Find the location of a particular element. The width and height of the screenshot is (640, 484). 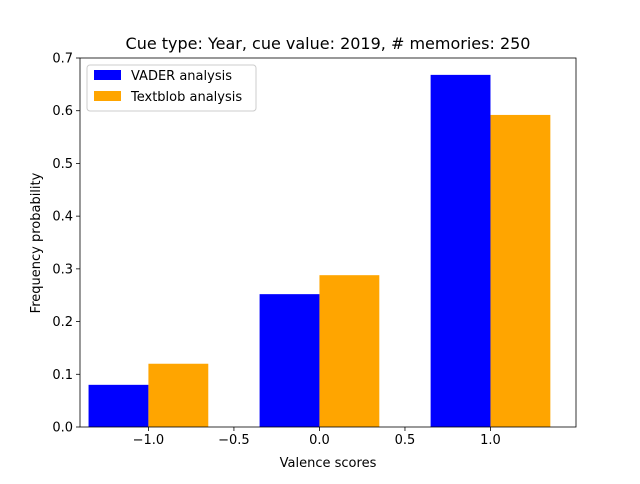

legend: VADER analysis Textblob analysis is located at coordinates (171, 88).